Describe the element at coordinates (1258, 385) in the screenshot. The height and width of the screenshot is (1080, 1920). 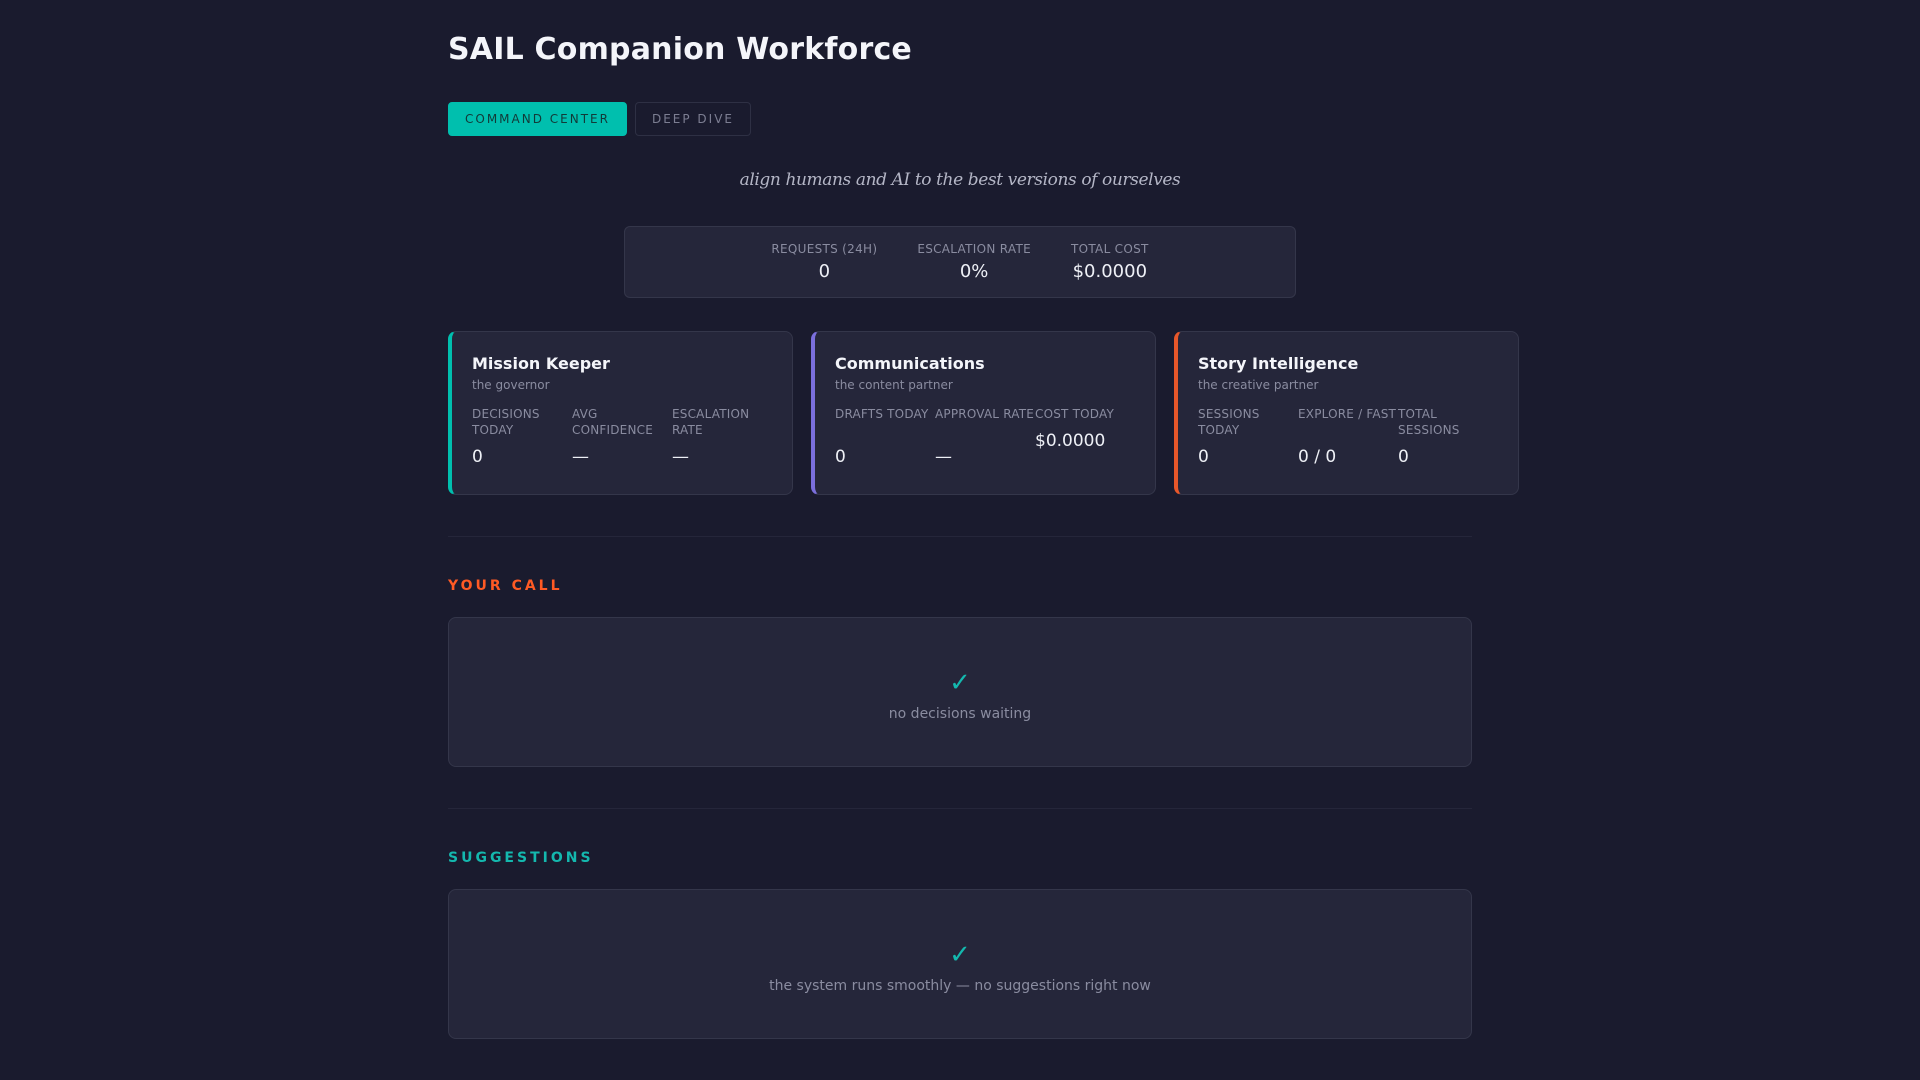
I see `agent-role: the creative partner` at that location.